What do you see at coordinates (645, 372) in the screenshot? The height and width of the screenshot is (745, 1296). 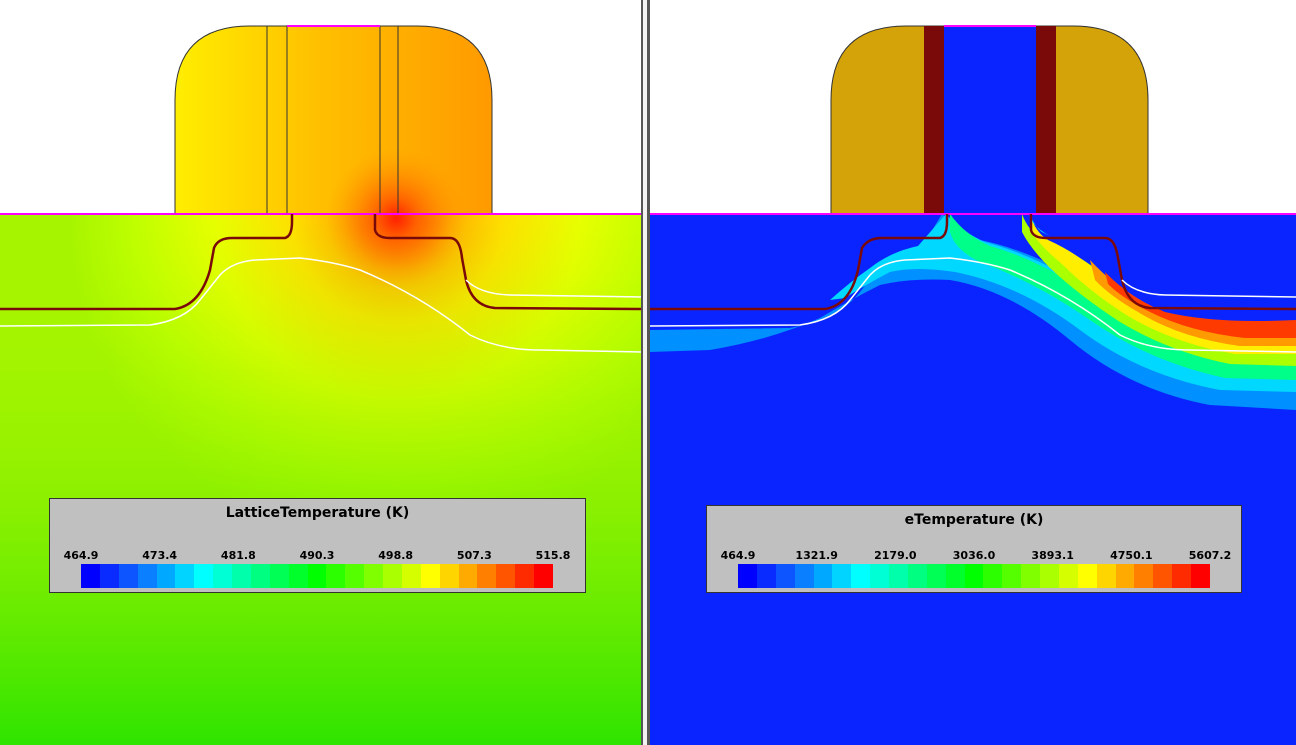 I see `panel-divider-gap` at bounding box center [645, 372].